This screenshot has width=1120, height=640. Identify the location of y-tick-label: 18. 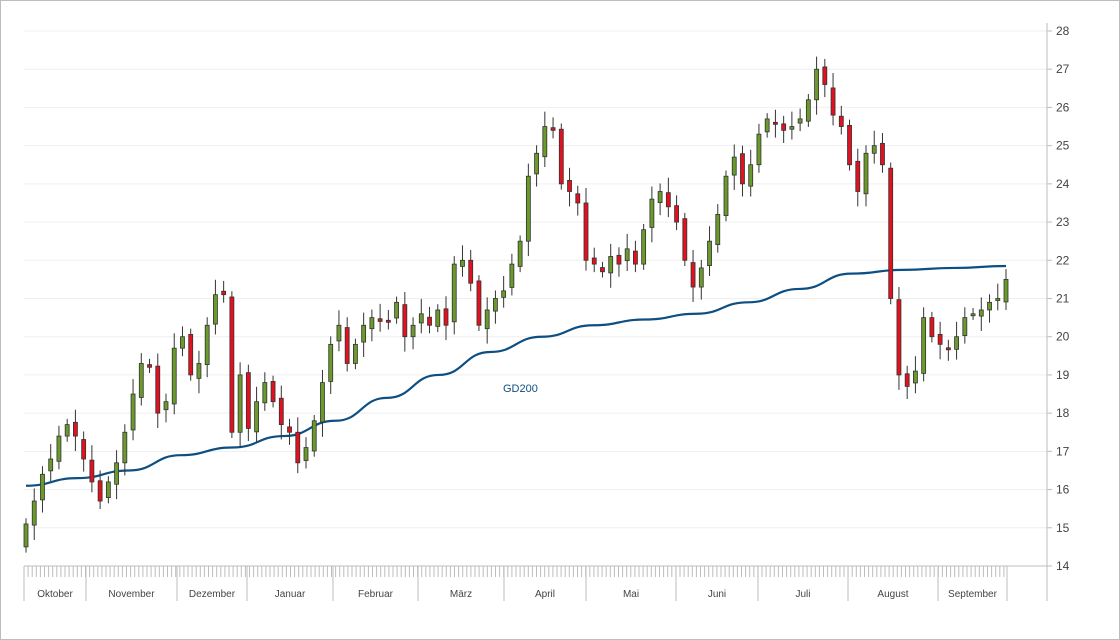
(1063, 413).